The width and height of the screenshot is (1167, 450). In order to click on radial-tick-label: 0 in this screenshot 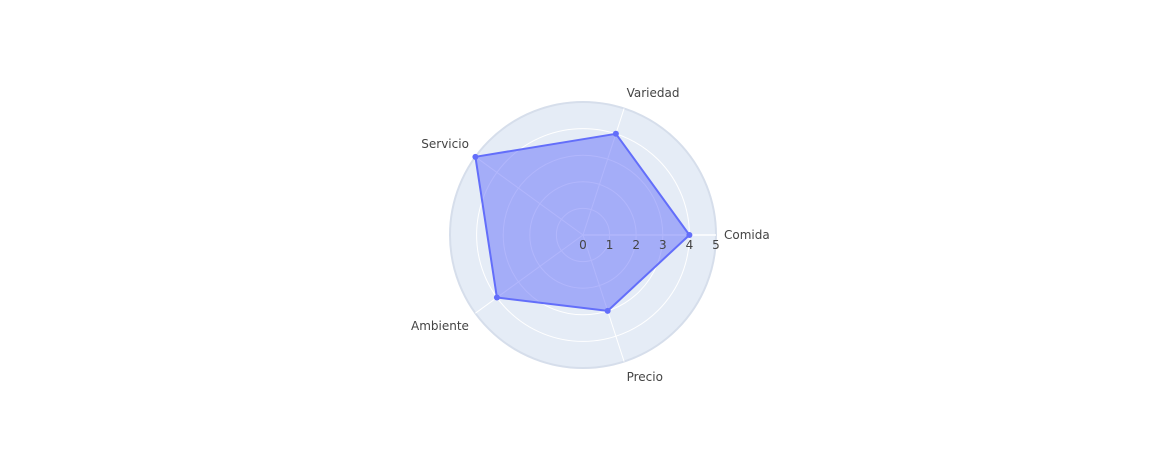, I will do `click(583, 245)`.